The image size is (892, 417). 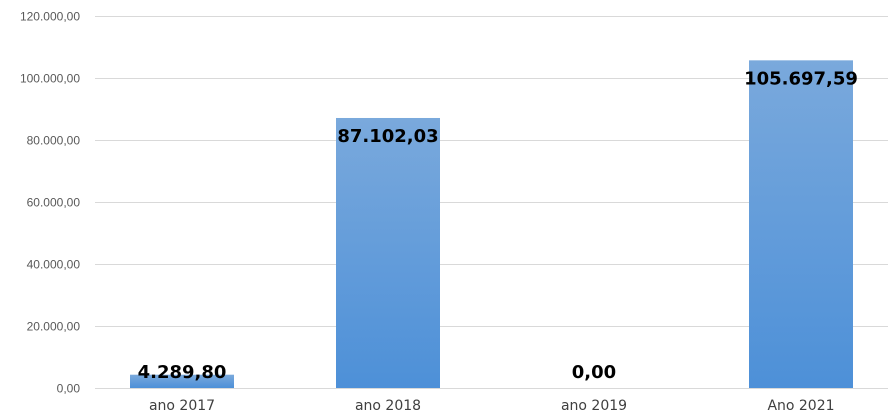 What do you see at coordinates (69, 389) in the screenshot?
I see `y-tick-label: 0,00` at bounding box center [69, 389].